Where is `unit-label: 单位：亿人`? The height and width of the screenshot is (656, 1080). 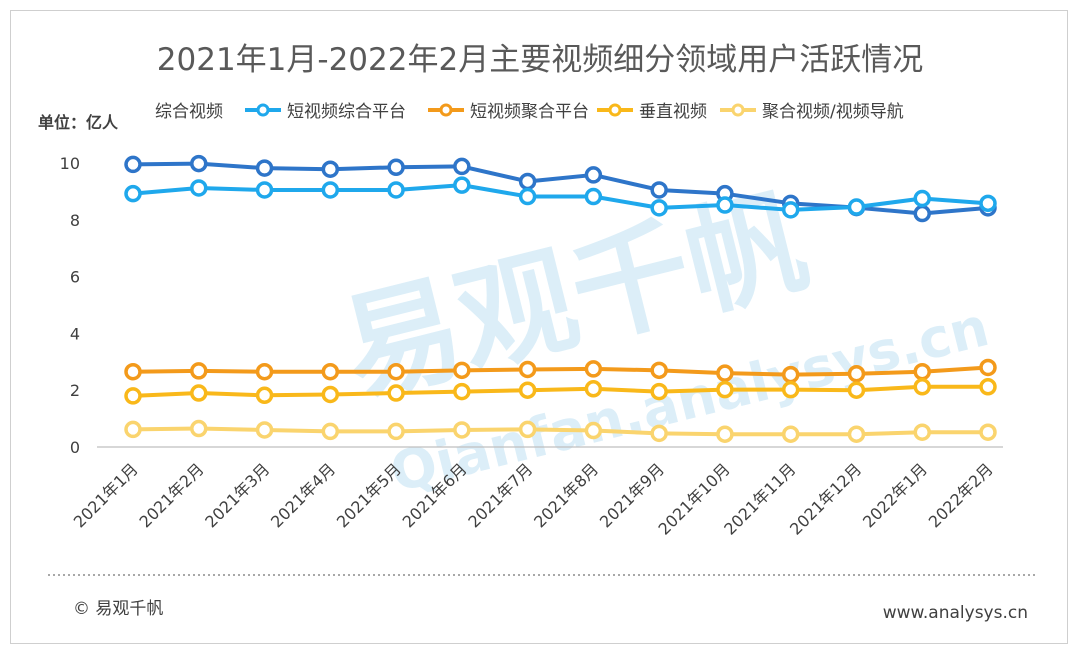 unit-label: 单位：亿人 is located at coordinates (78, 122).